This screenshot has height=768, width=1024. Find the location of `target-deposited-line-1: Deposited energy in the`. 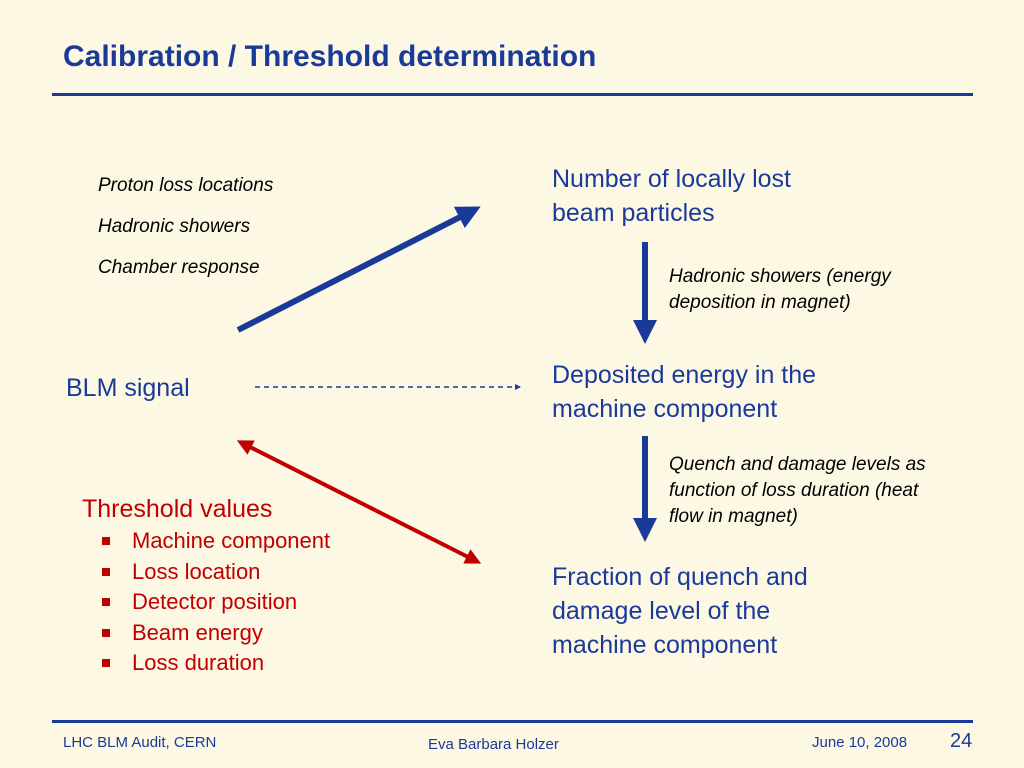

target-deposited-line-1: Deposited energy in the is located at coordinates (684, 375).